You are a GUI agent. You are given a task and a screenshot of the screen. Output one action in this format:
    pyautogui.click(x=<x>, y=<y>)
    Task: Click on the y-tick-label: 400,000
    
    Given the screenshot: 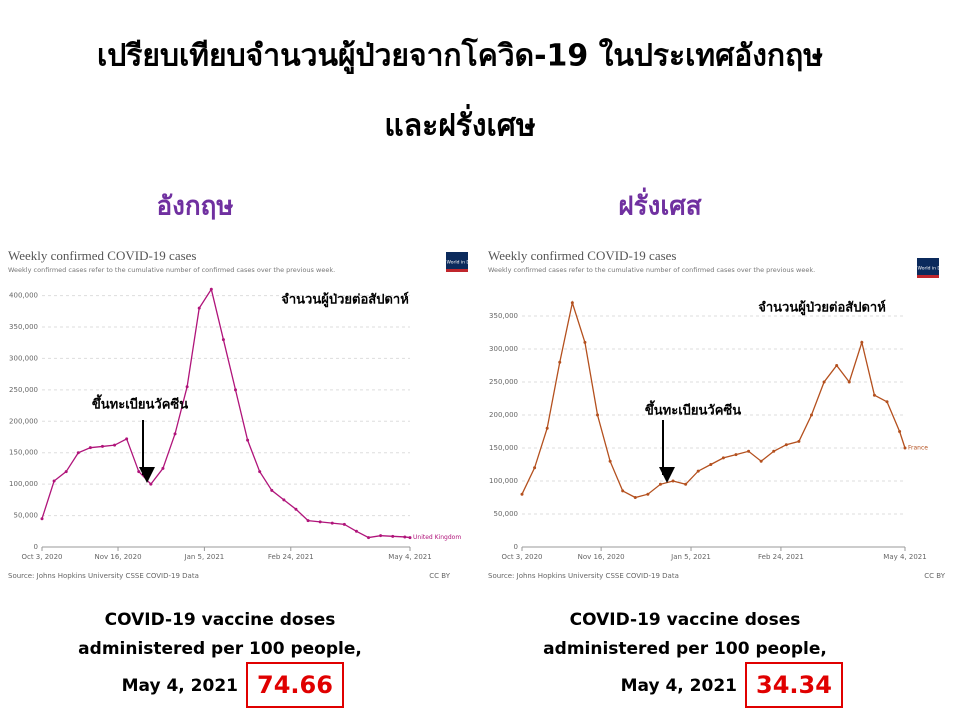 What is the action you would take?
    pyautogui.click(x=23, y=296)
    